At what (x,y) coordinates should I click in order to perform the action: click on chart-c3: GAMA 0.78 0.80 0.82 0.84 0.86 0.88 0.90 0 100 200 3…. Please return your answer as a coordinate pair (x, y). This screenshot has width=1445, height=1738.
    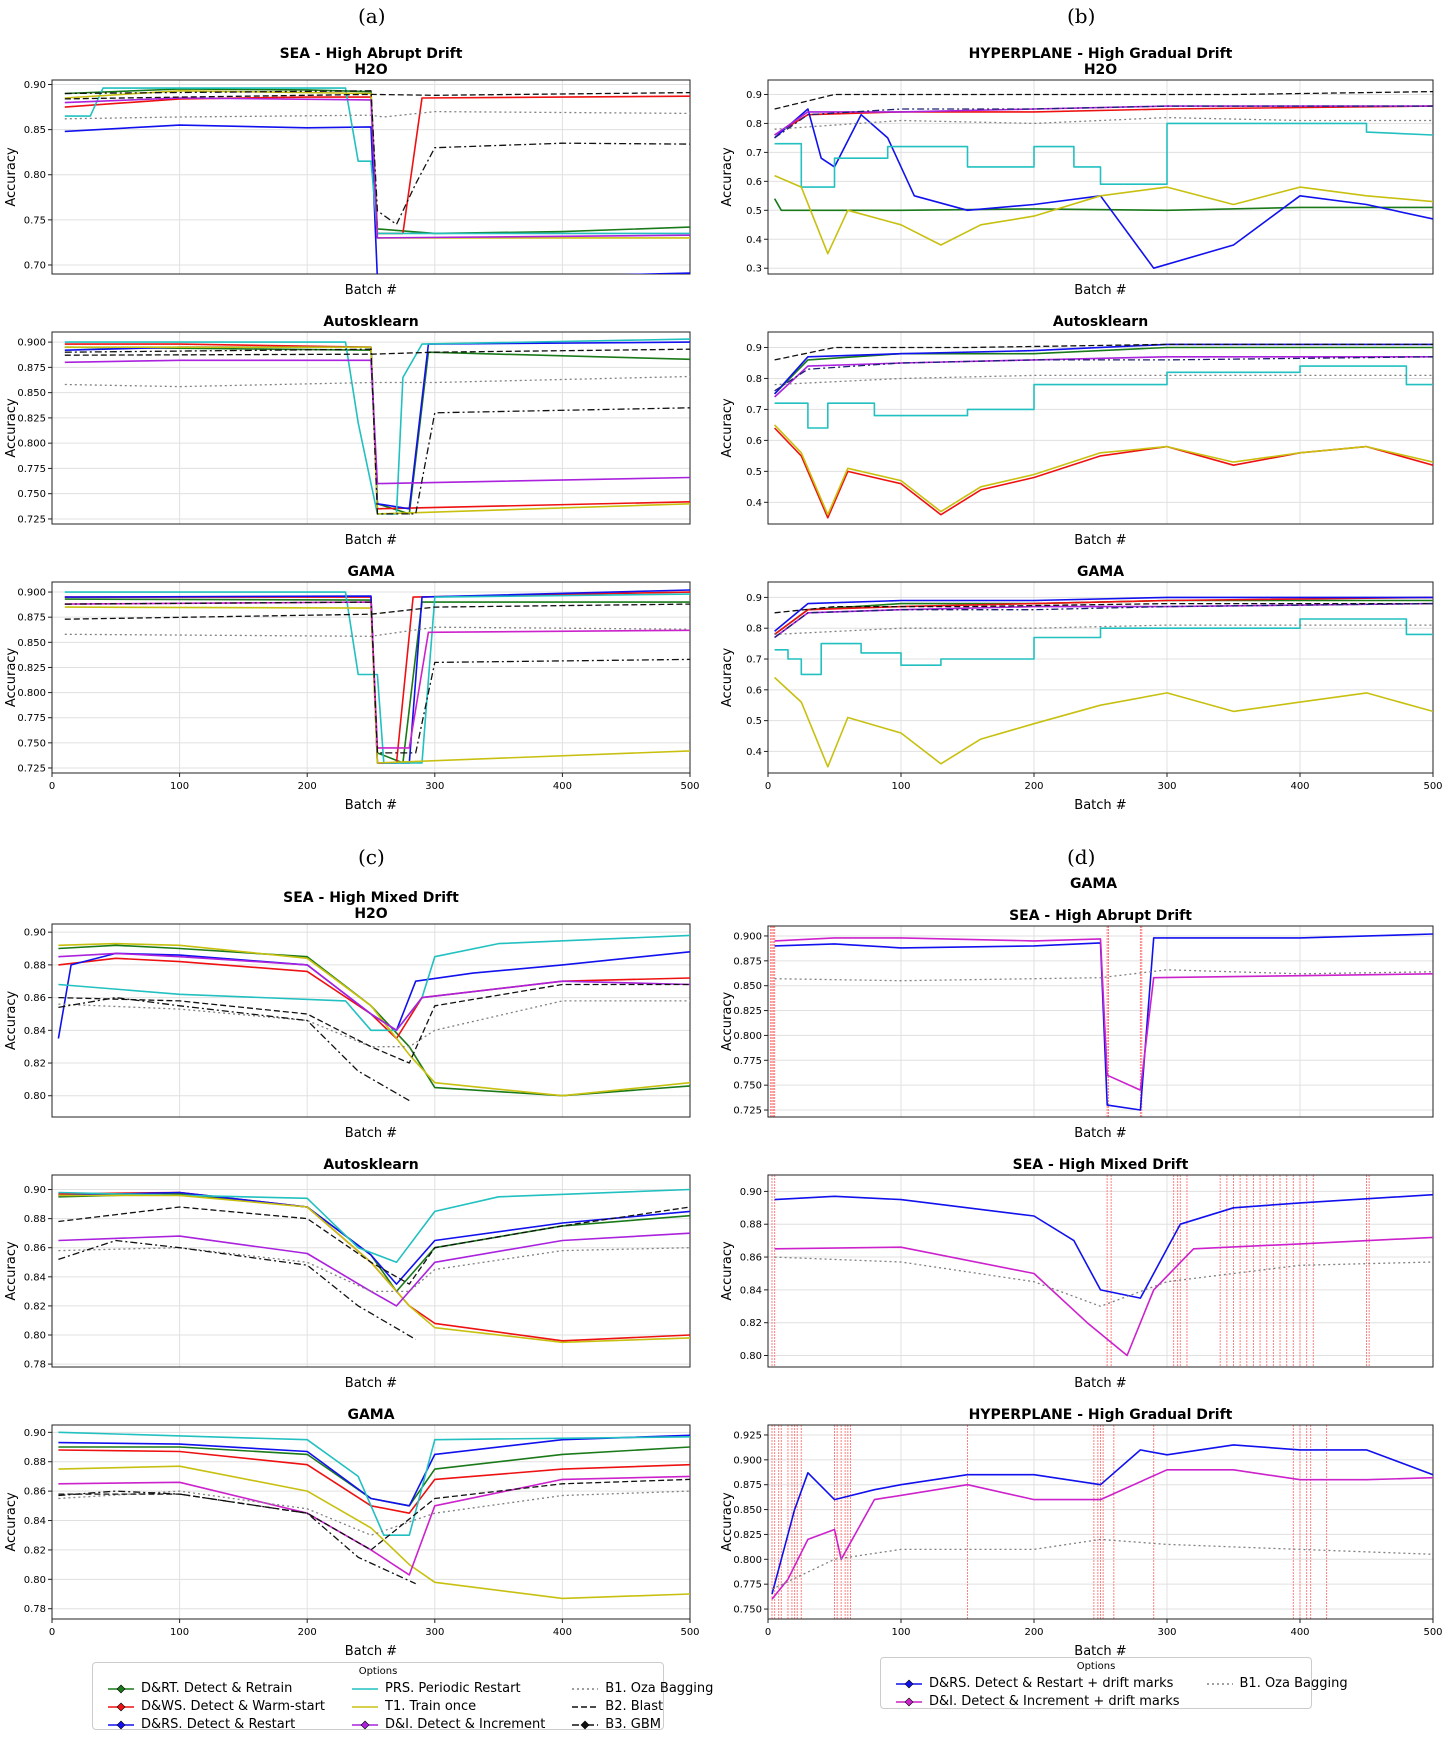
    Looking at the image, I should click on (352, 1533).